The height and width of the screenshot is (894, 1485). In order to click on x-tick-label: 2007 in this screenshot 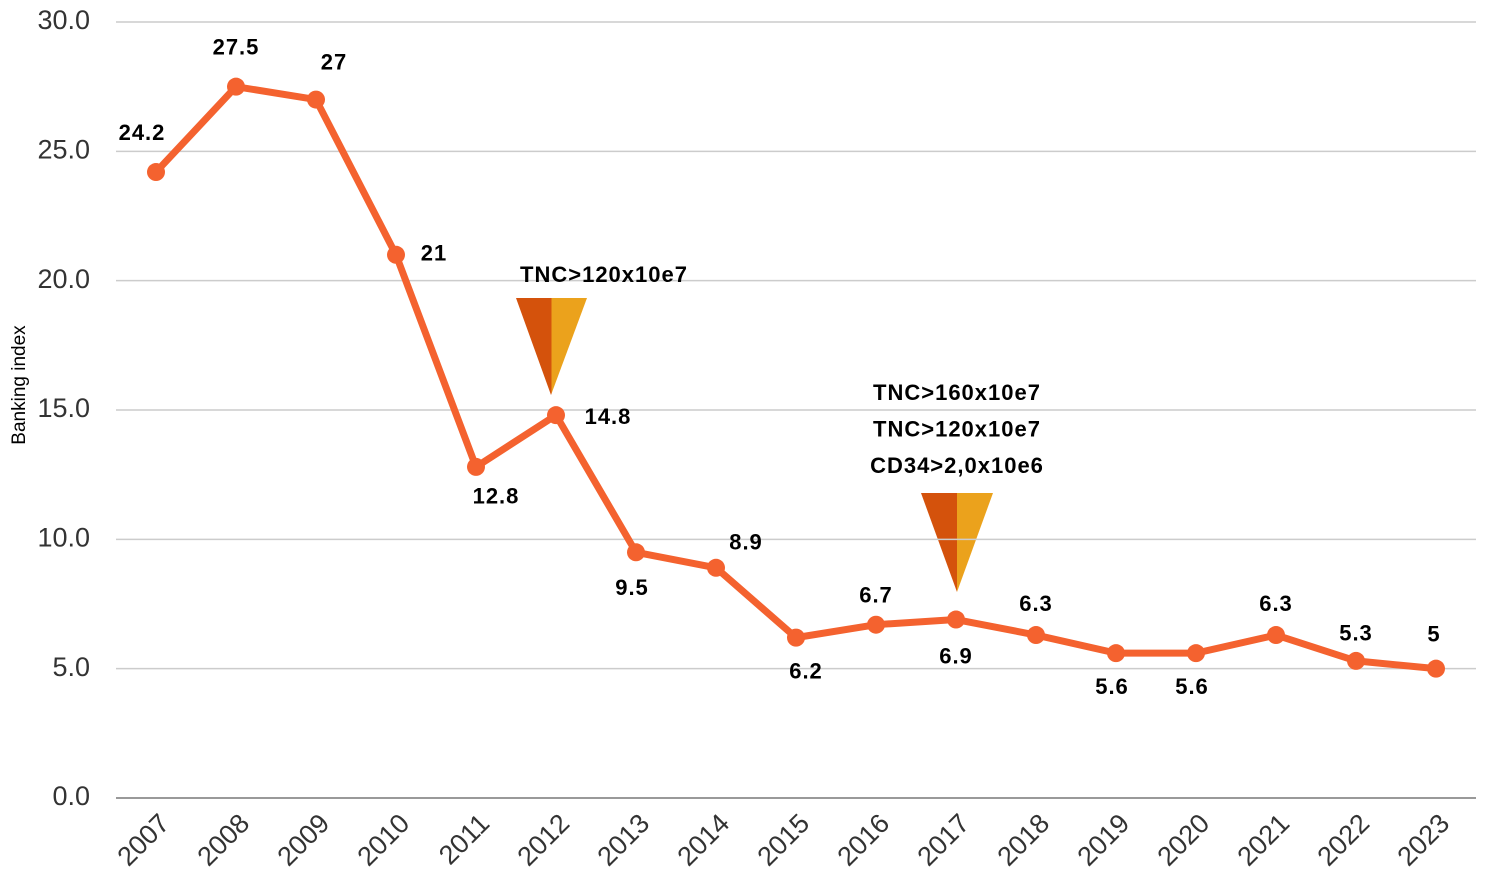, I will do `click(144, 840)`.